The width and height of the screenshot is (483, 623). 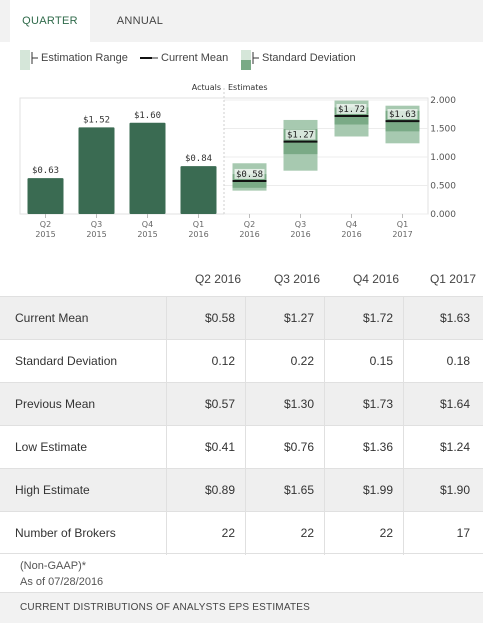 I want to click on y-tick-label: 2.000, so click(x=443, y=101).